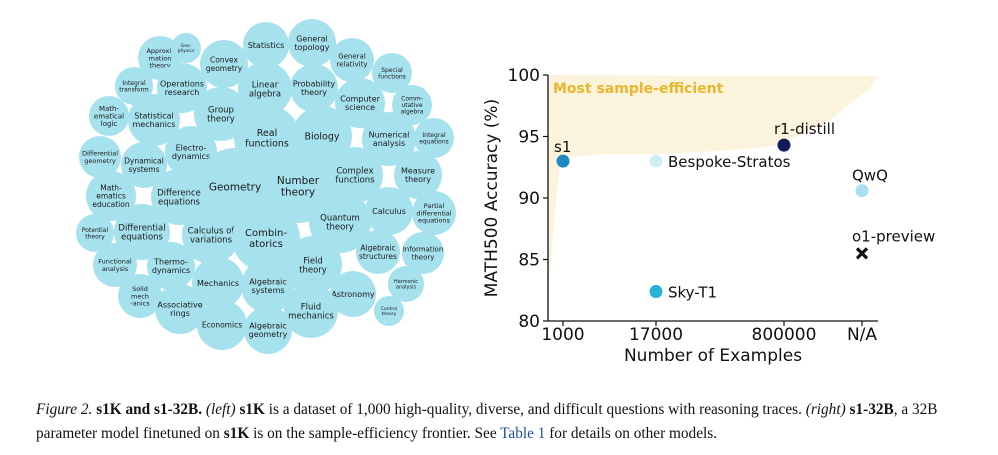 The height and width of the screenshot is (455, 998). I want to click on bubble-potential-theory: Potential theory, so click(95, 233).